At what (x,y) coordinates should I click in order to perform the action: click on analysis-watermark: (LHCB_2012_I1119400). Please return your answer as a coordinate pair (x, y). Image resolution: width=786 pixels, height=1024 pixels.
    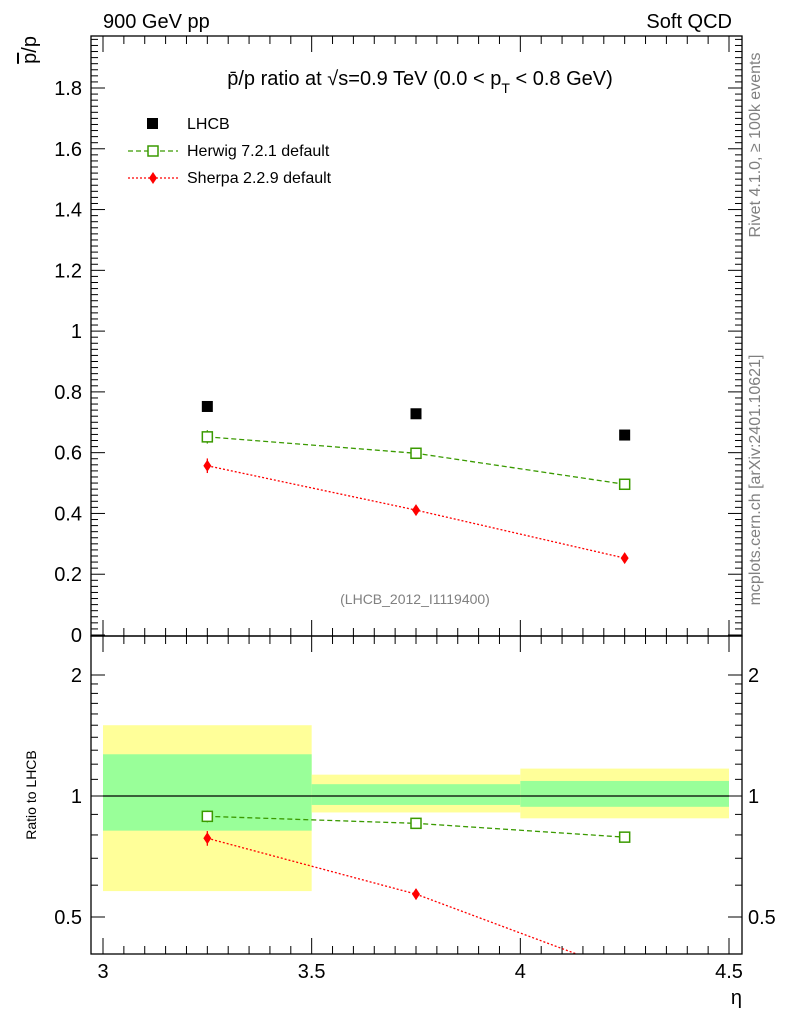
    Looking at the image, I should click on (415, 599).